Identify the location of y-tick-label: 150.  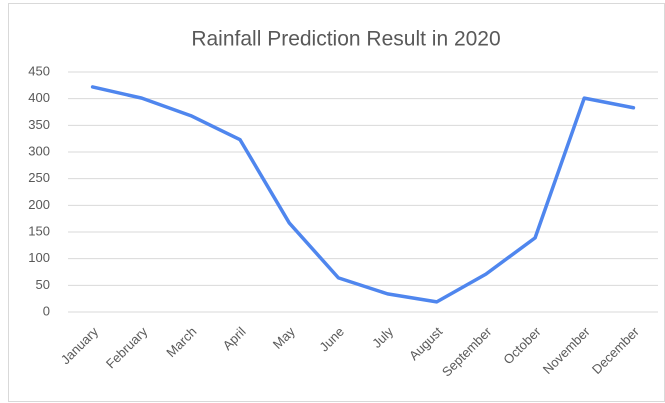
(39, 230).